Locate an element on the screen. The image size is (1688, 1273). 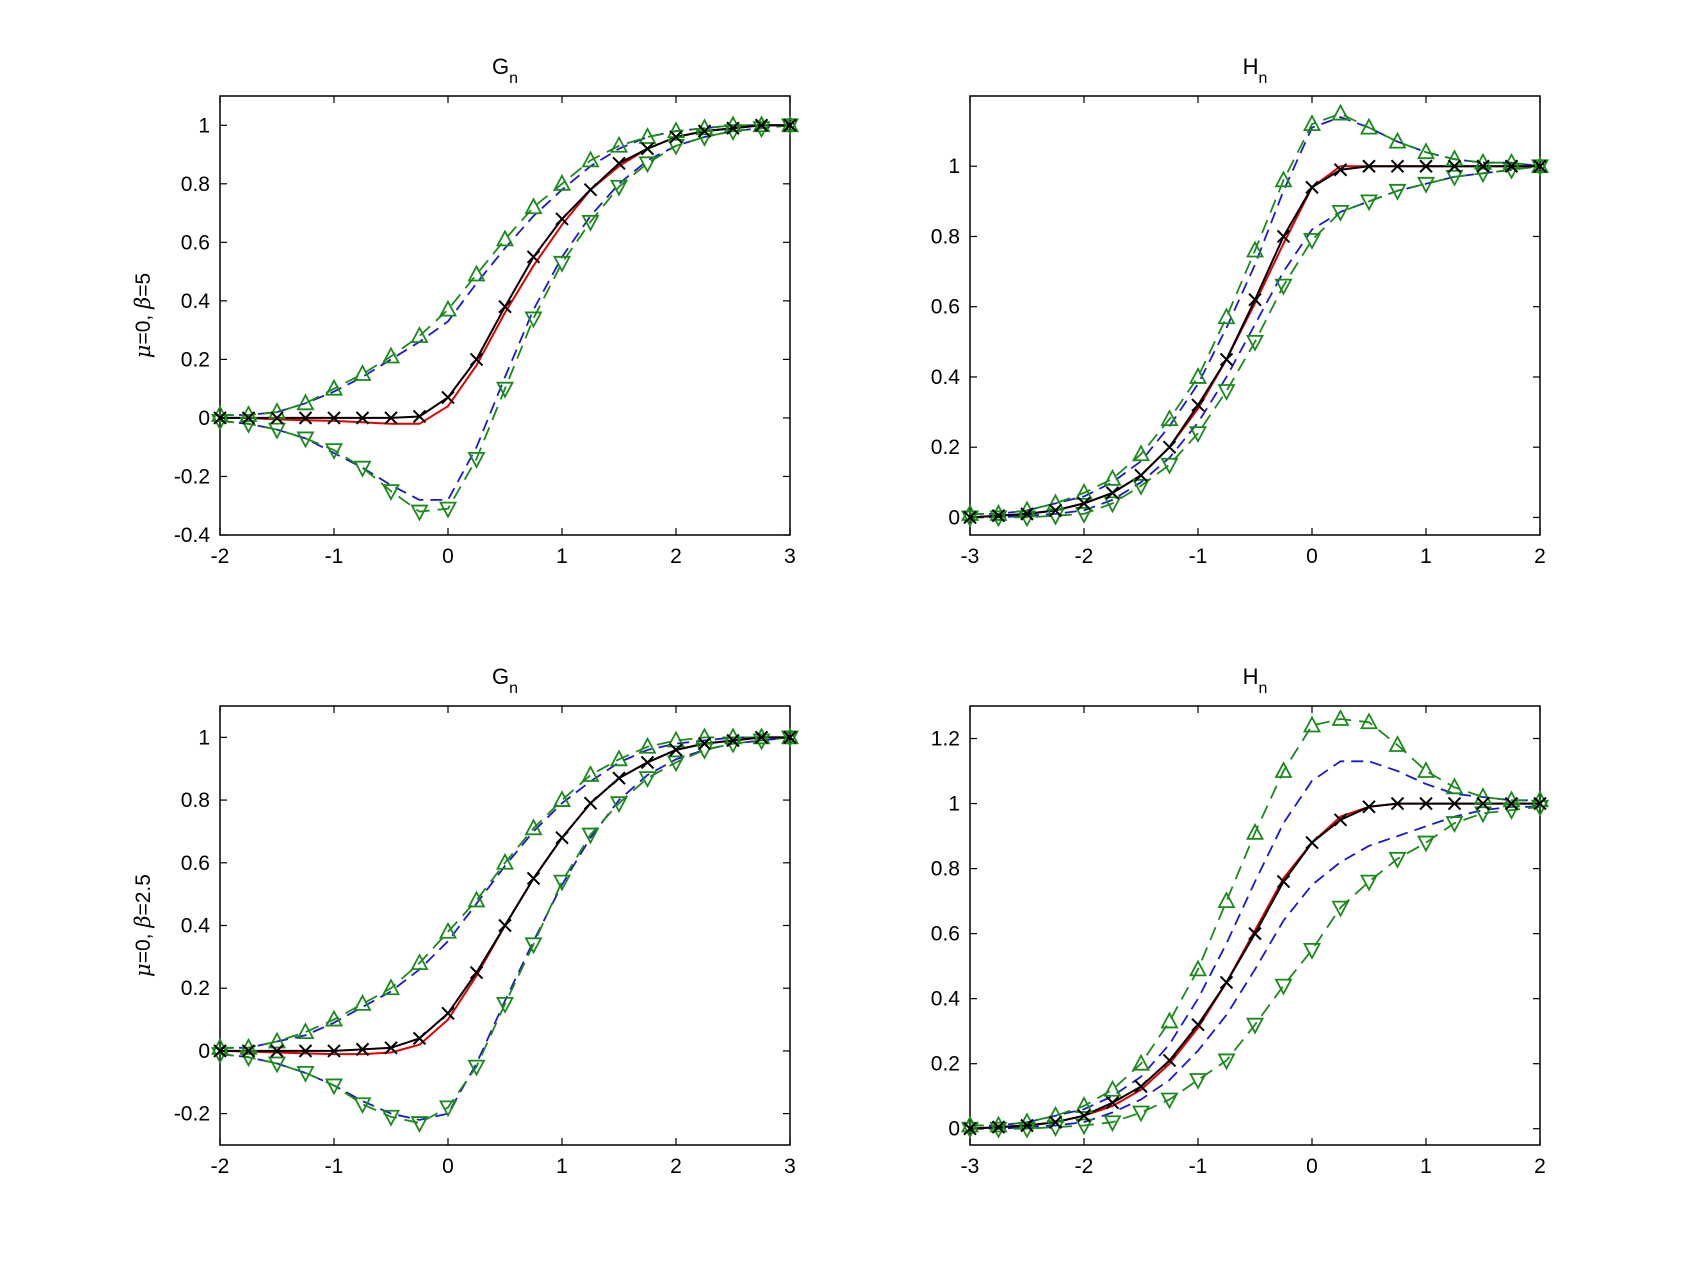
subplot-2: -3 -2 -1 0 1 2 0 0.2 0.4 0.6 0.8 1 Hn is located at coordinates (1240, 311).